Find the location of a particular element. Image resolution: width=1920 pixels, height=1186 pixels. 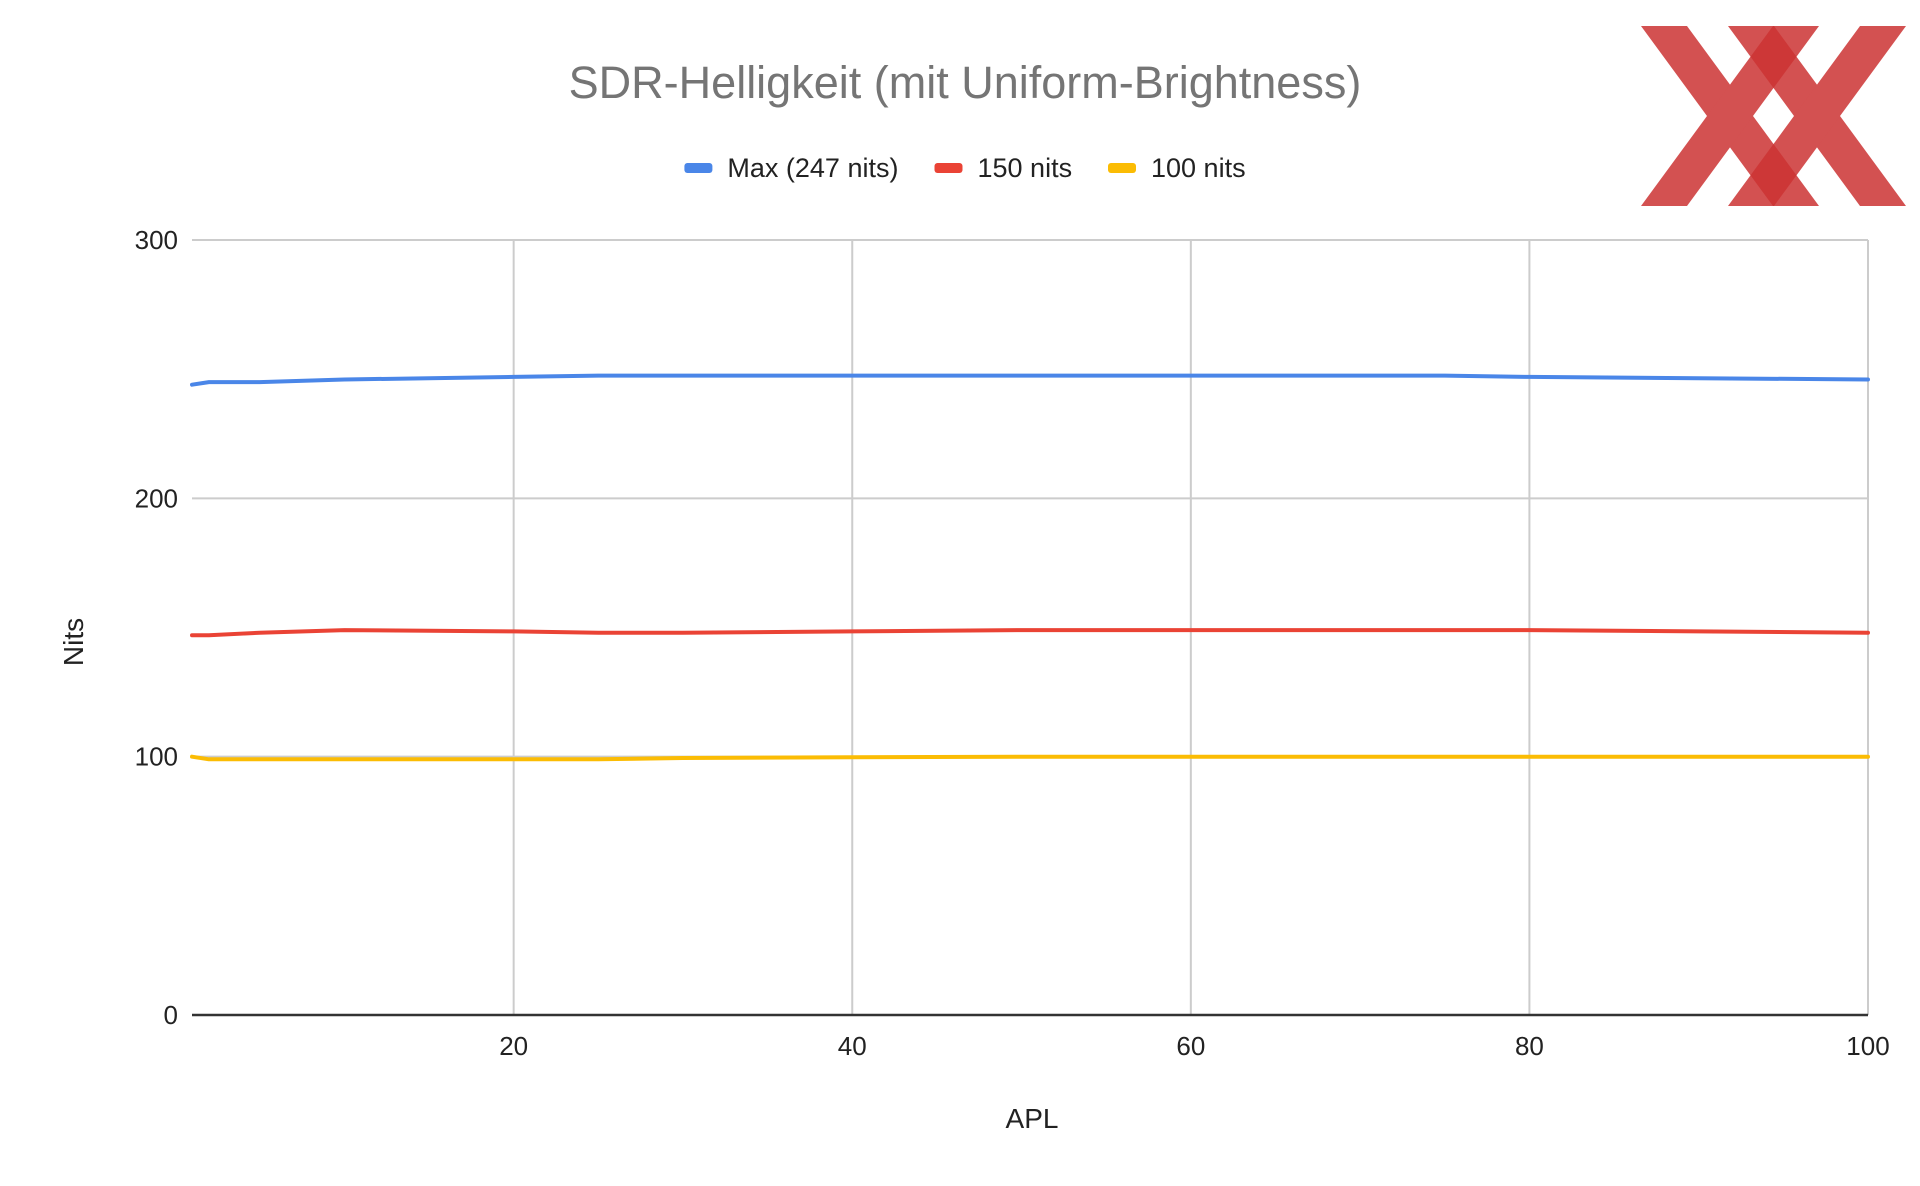

legend: Max (247 nits) 150 nits 100 nits is located at coordinates (965, 168).